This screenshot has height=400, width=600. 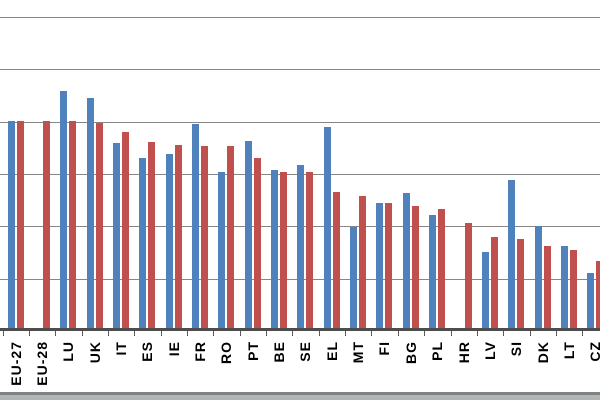 What do you see at coordinates (564, 288) in the screenshot?
I see `bar-blue-LT` at bounding box center [564, 288].